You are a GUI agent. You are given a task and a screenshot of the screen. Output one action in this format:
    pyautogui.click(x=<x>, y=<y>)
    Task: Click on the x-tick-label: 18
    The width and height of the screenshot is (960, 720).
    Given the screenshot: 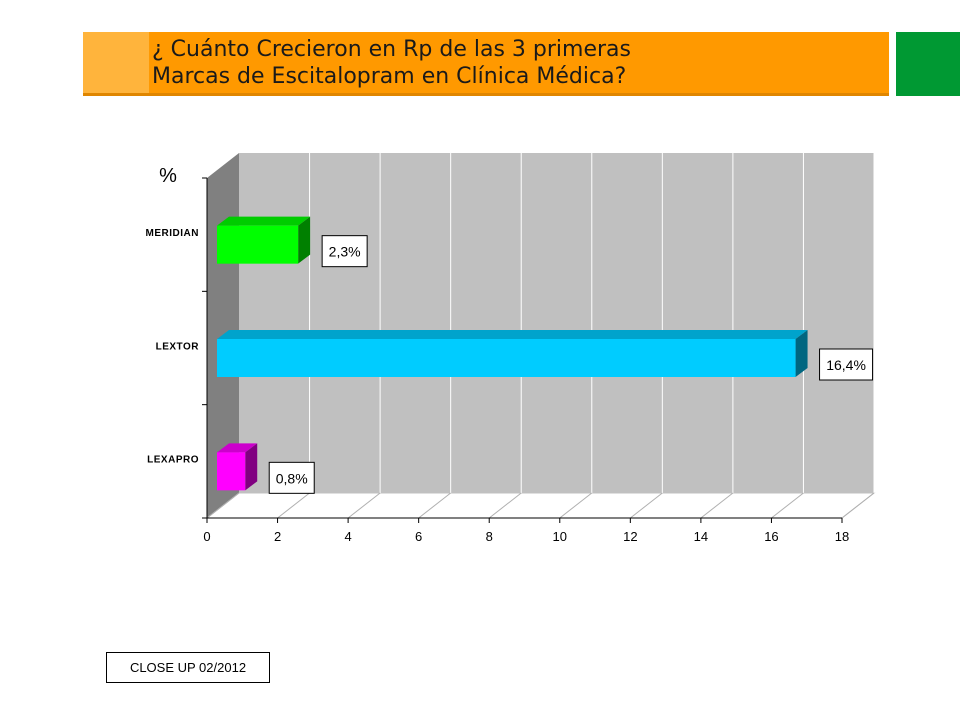 What is the action you would take?
    pyautogui.click(x=842, y=536)
    